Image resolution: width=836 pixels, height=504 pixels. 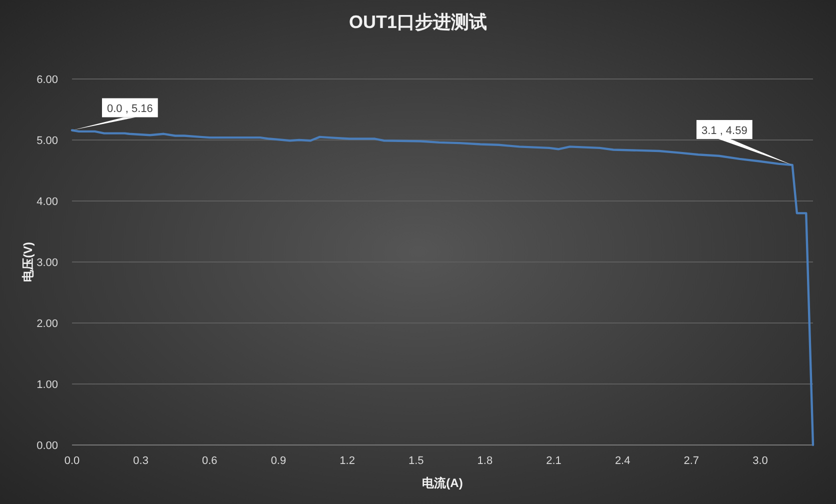 I want to click on annotation: 0.0 , 5.16, so click(x=130, y=109).